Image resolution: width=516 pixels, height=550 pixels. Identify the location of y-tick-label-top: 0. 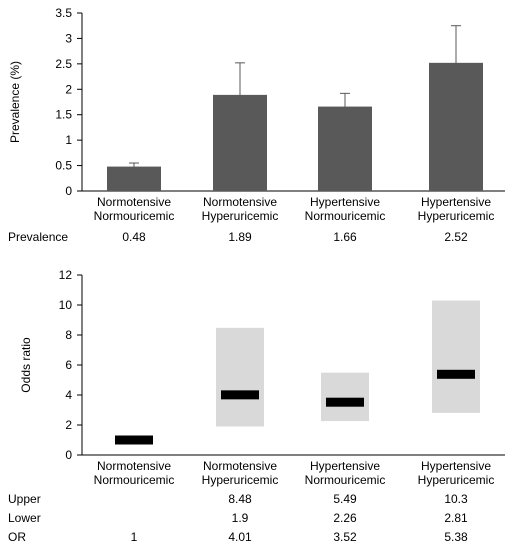
(68, 191).